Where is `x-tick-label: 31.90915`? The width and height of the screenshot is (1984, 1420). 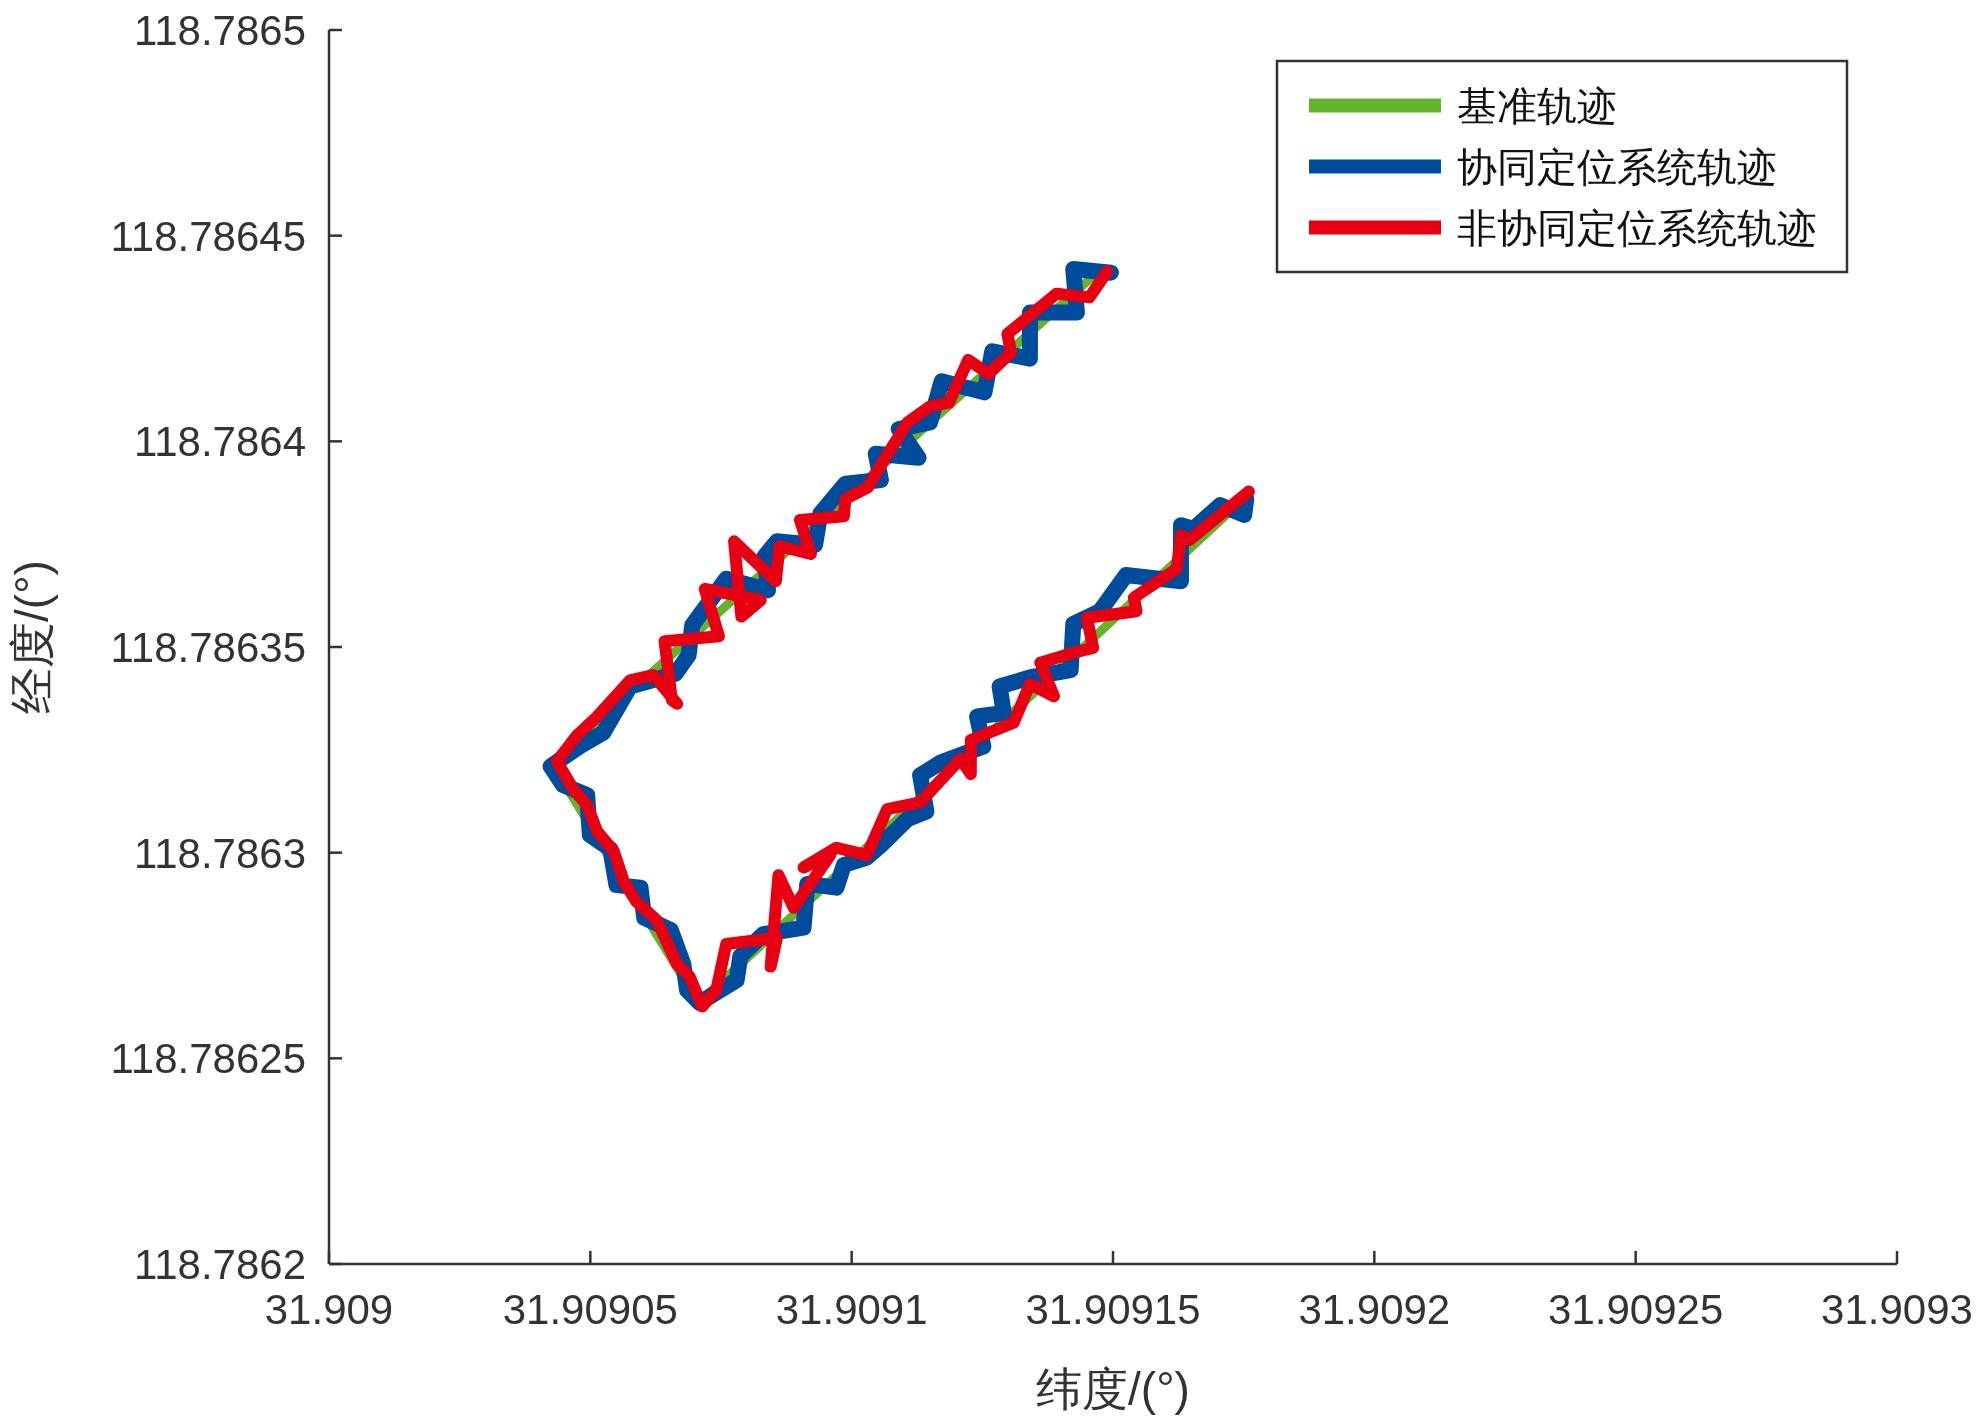
x-tick-label: 31.90915 is located at coordinates (1113, 1309).